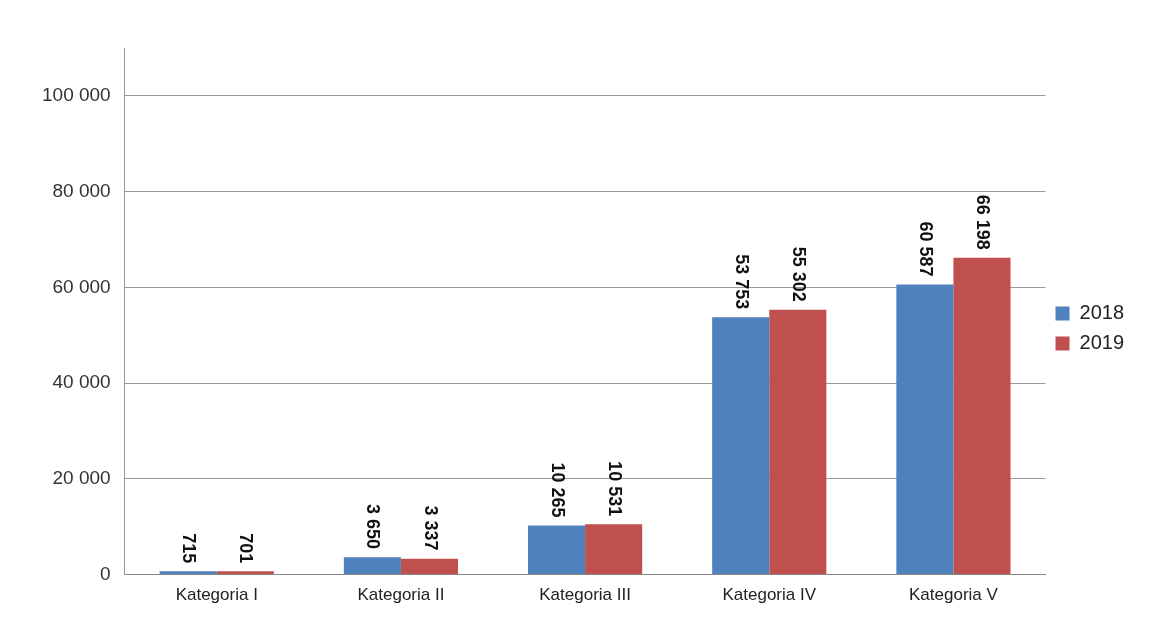  Describe the element at coordinates (81, 478) in the screenshot. I see `y-tick-label: 20 000` at that location.